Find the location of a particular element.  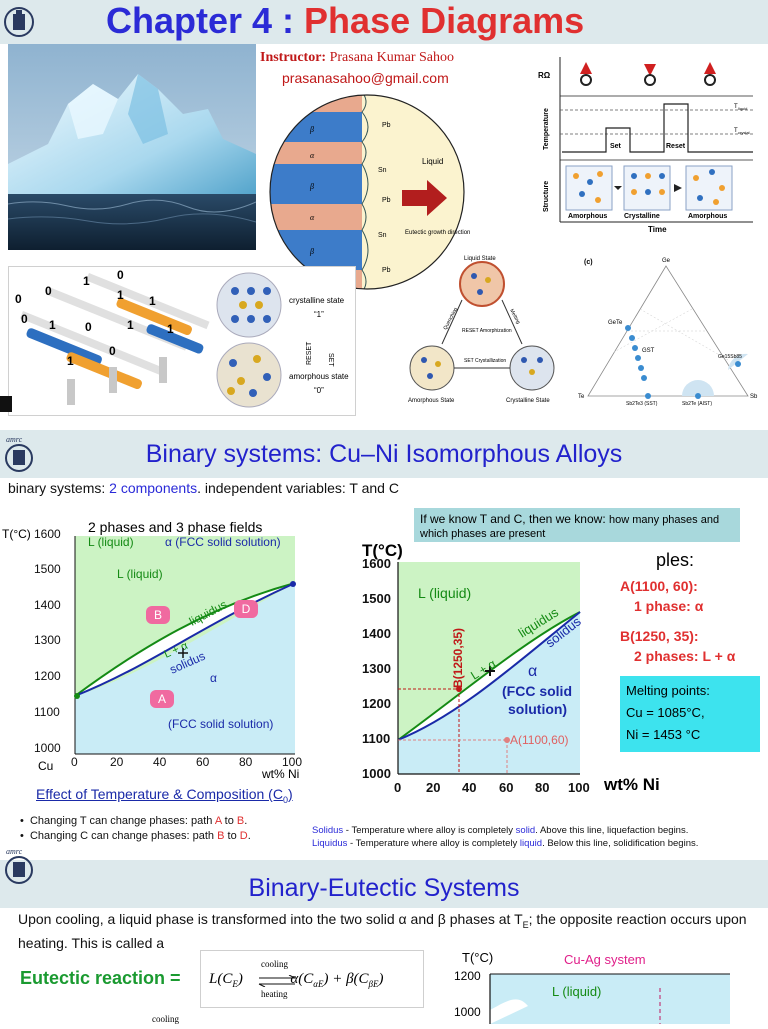

right-l-liquid: L (liquid) is located at coordinates (444, 593).